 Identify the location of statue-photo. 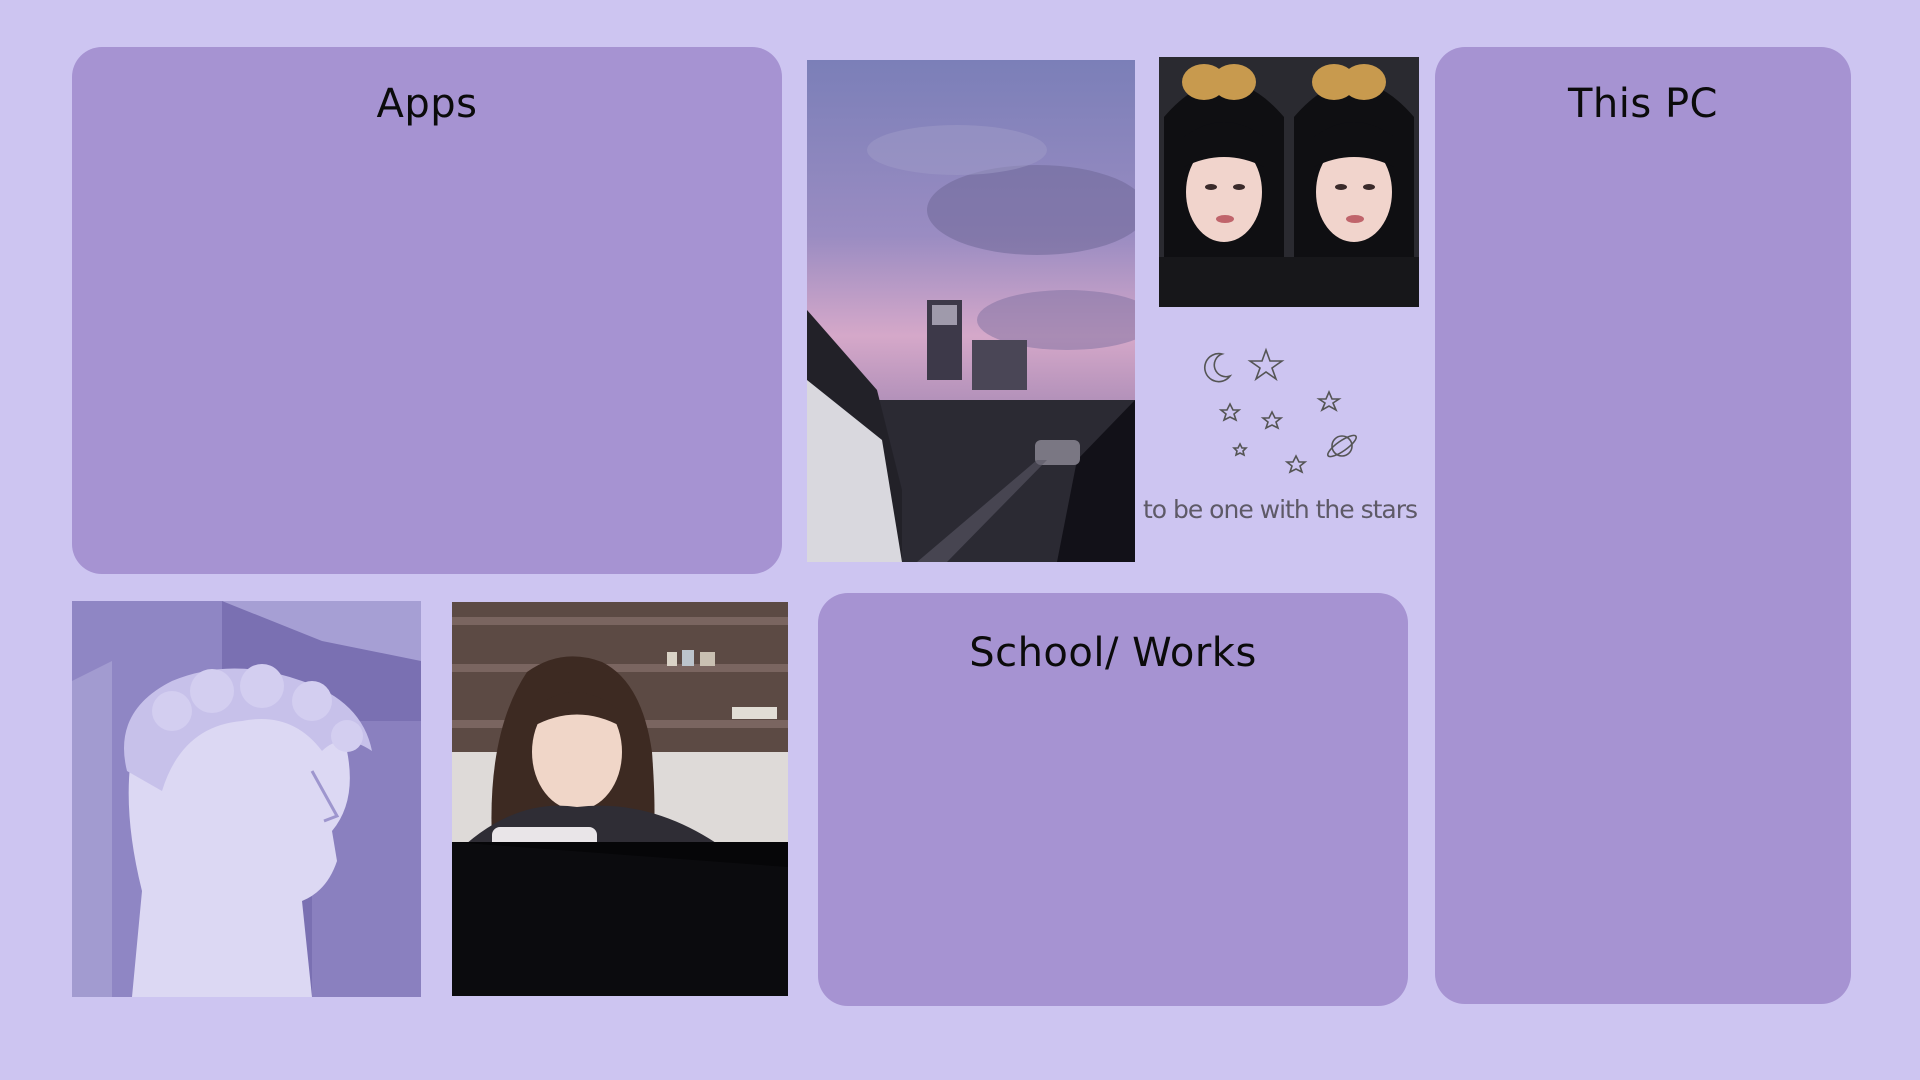
(246, 799).